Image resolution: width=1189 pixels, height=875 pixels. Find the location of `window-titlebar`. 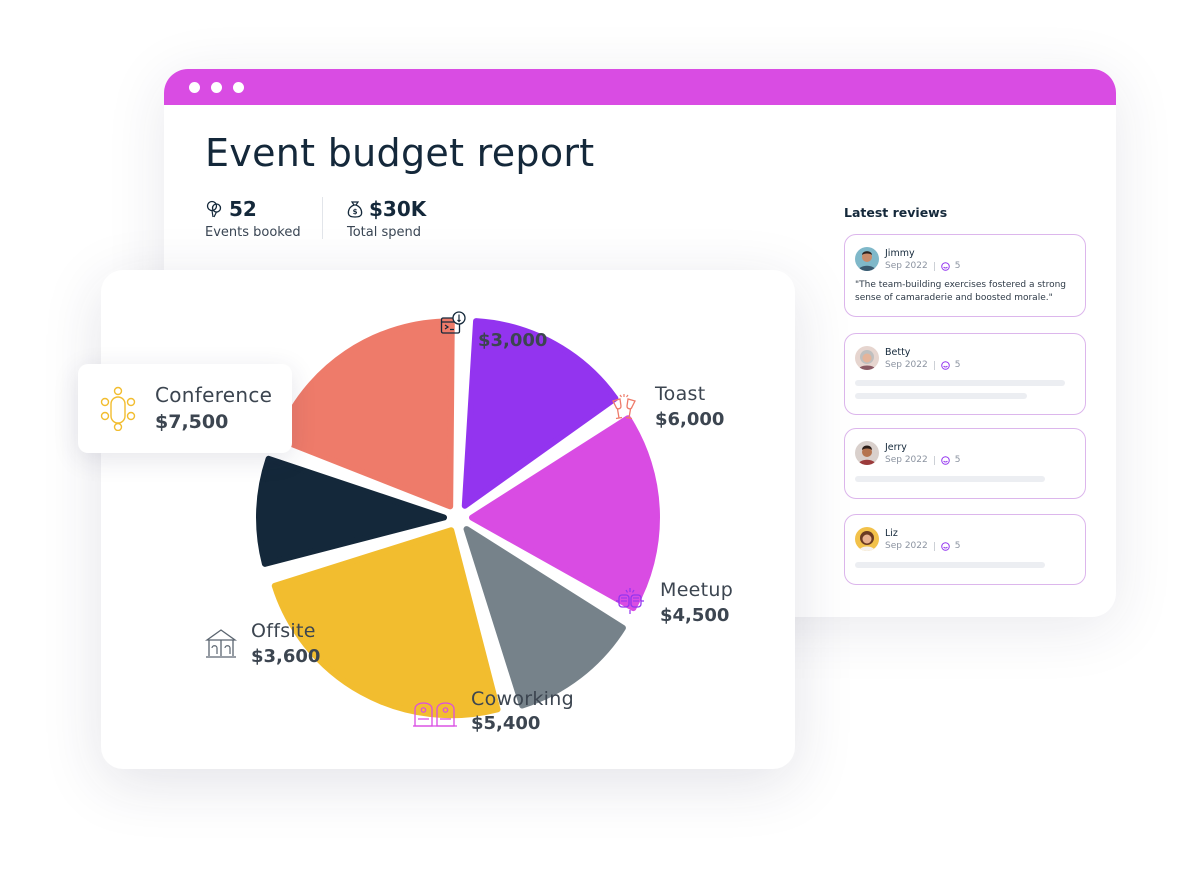

window-titlebar is located at coordinates (640, 87).